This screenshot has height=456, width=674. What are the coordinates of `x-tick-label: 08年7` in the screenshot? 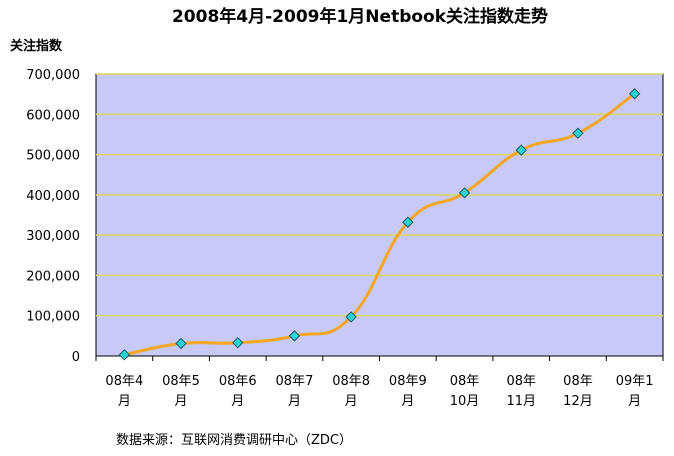 It's located at (295, 381).